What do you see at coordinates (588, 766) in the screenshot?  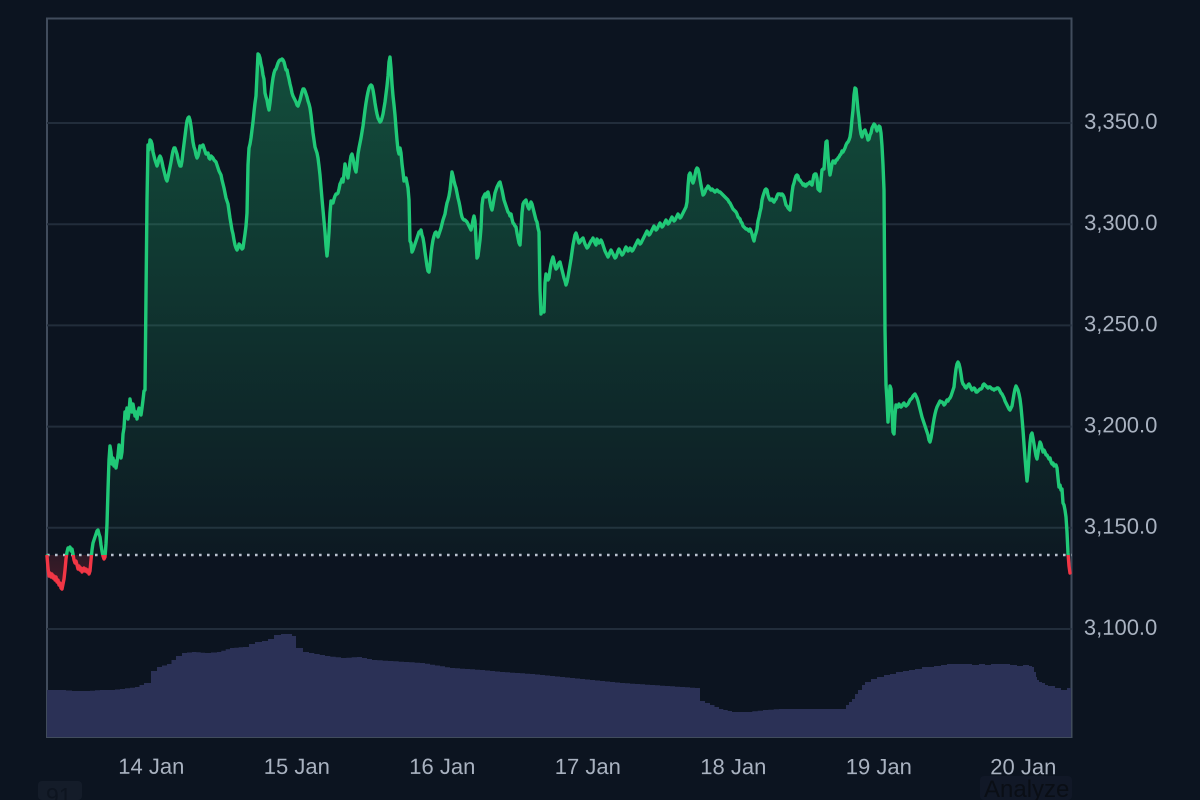 I see `svg-text: 17 Jan` at bounding box center [588, 766].